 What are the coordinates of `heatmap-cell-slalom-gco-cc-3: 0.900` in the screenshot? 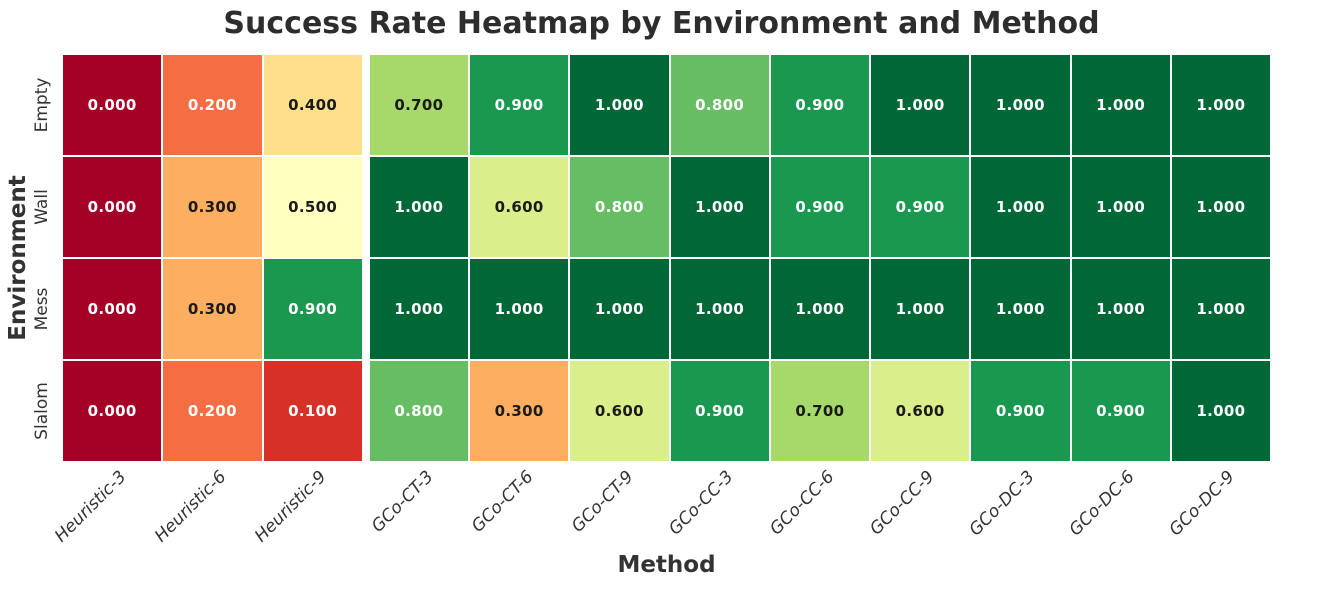 It's located at (719, 411).